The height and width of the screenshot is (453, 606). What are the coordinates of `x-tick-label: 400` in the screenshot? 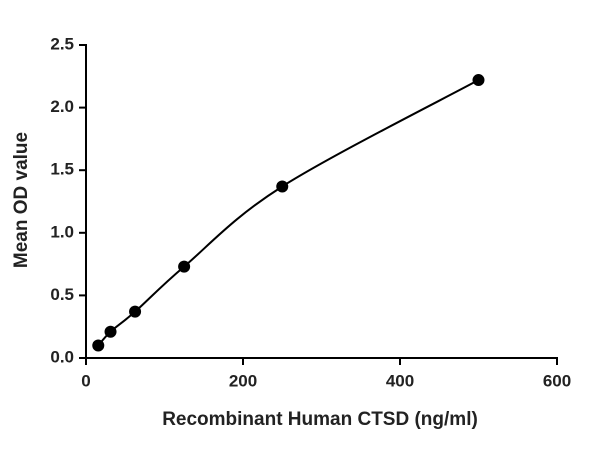 It's located at (400, 380).